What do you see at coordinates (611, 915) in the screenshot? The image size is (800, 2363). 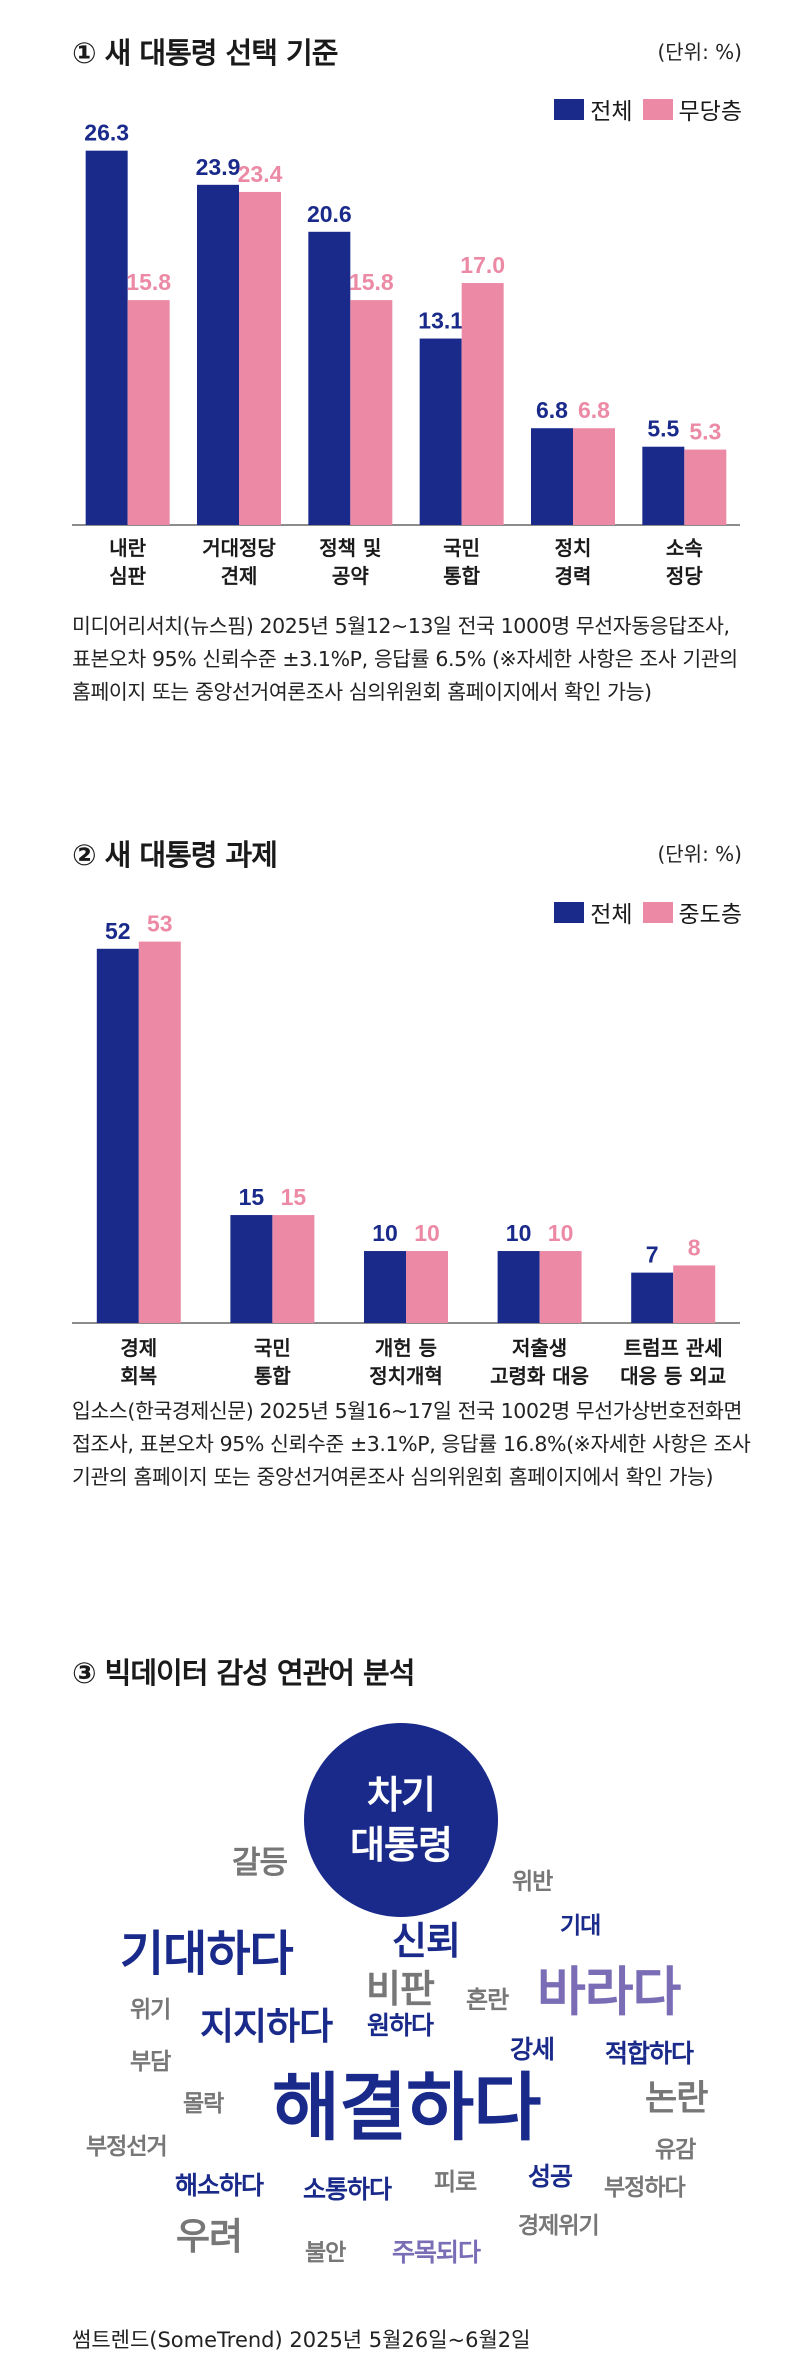 I see `legend-label: 전체` at bounding box center [611, 915].